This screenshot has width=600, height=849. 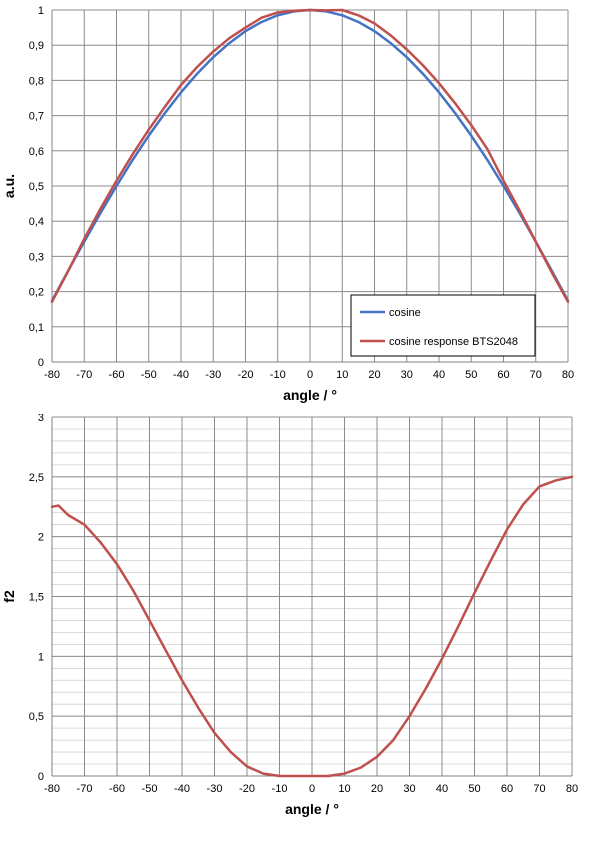 What do you see at coordinates (36, 222) in the screenshot?
I see `y-tick-label: 0,4` at bounding box center [36, 222].